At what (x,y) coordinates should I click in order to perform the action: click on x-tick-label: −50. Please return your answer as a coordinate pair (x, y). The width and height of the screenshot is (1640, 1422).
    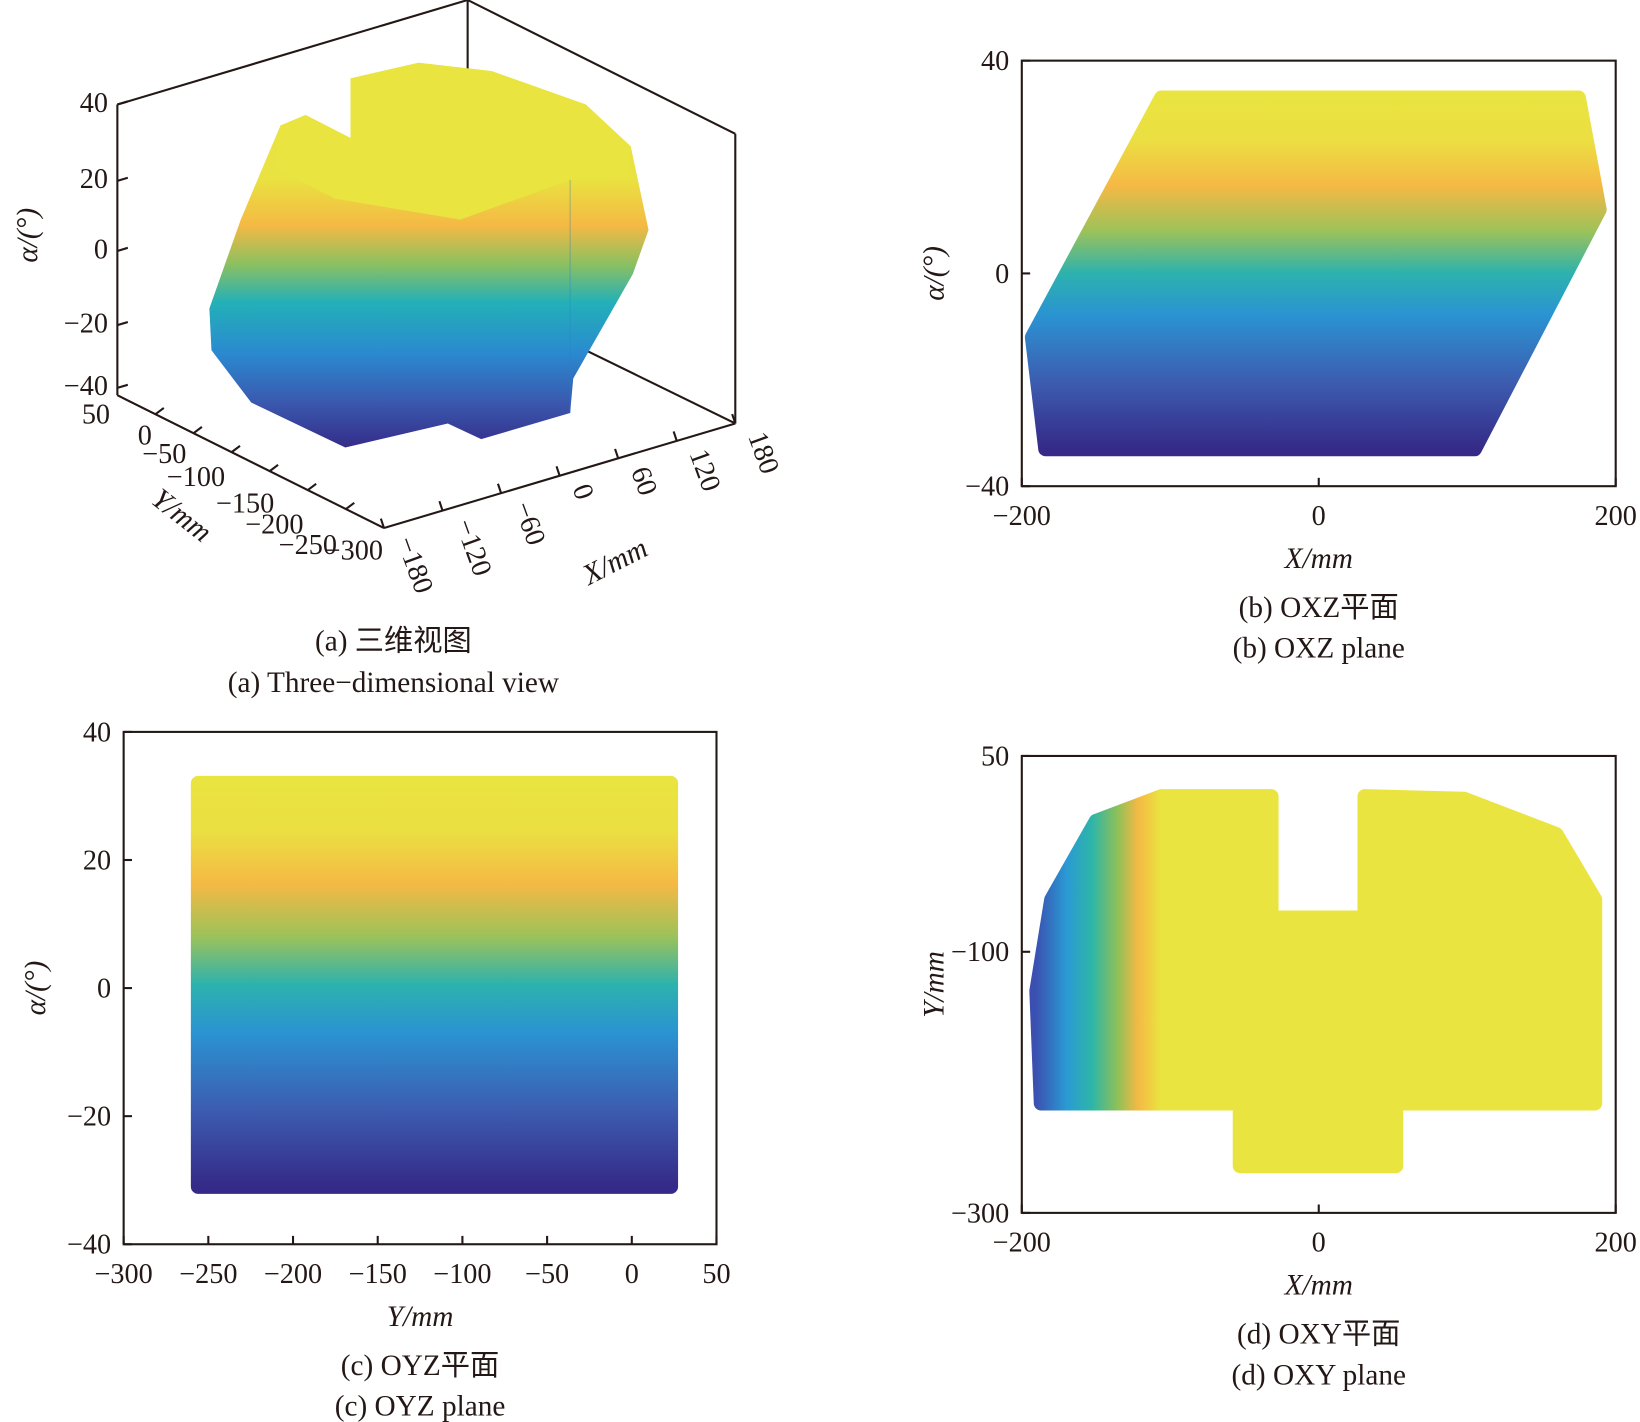
    Looking at the image, I should click on (547, 1274).